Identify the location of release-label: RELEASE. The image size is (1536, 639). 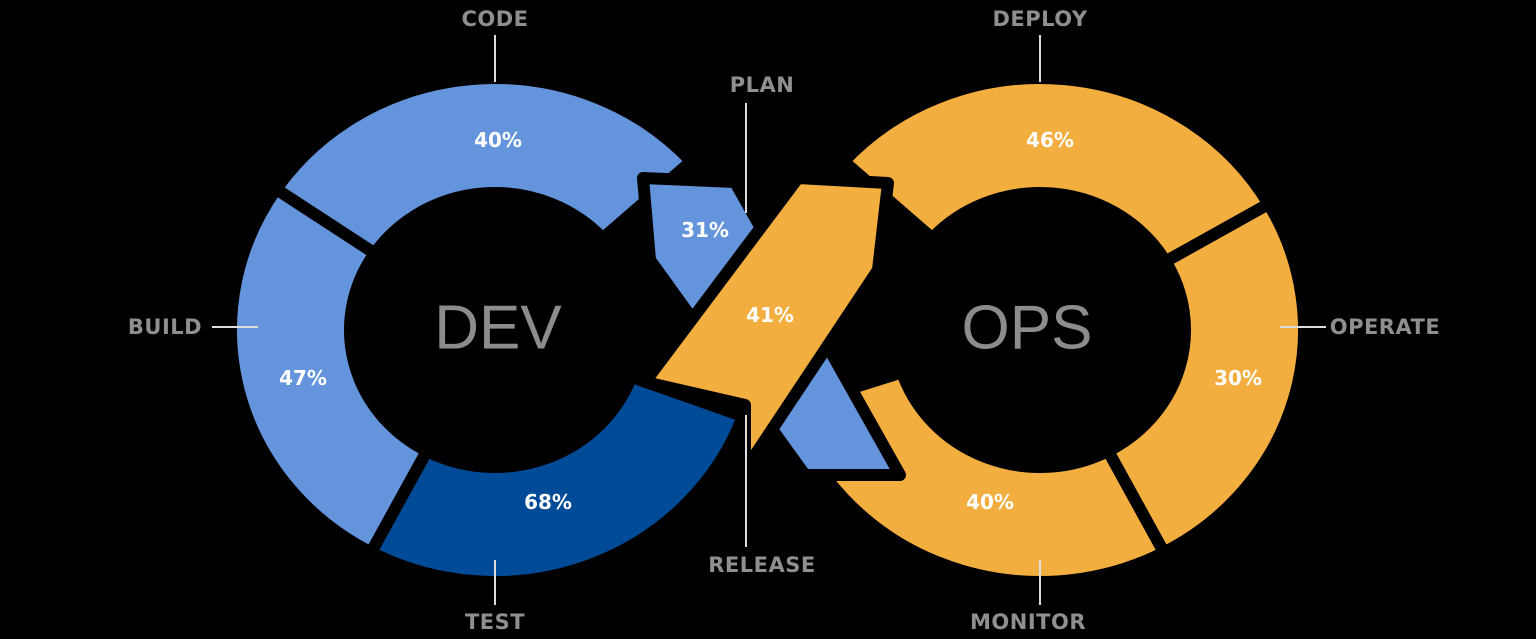
(762, 565).